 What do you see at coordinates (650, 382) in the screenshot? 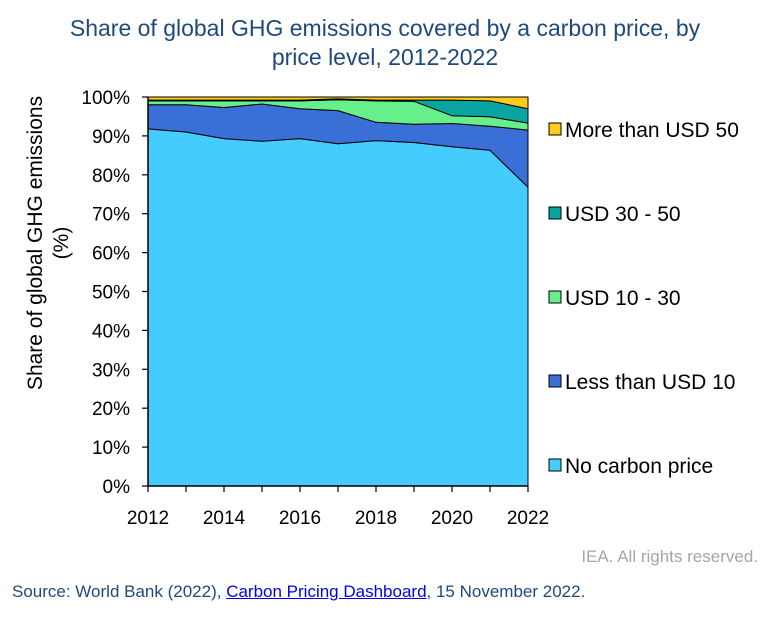
I see `legend-label-lt10: Less than USD 10` at bounding box center [650, 382].